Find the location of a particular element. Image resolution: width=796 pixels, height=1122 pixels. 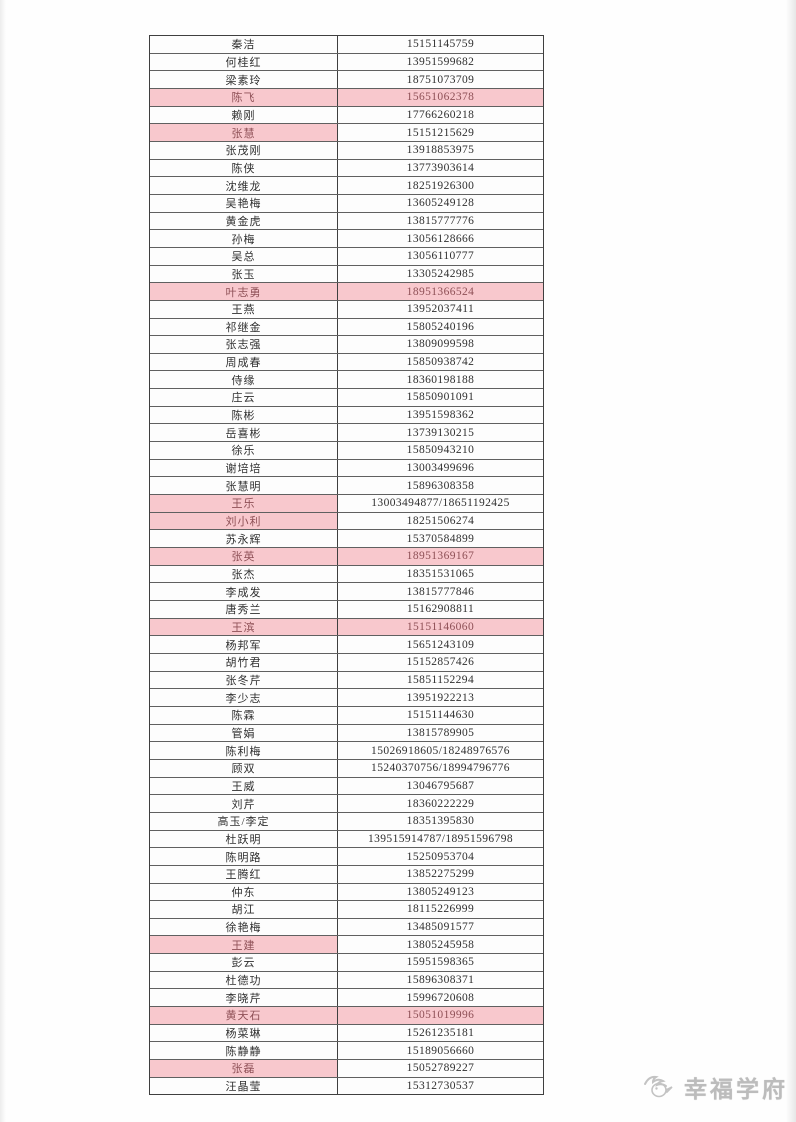

table-row: 何桂红 13951599682 is located at coordinates (346, 62).